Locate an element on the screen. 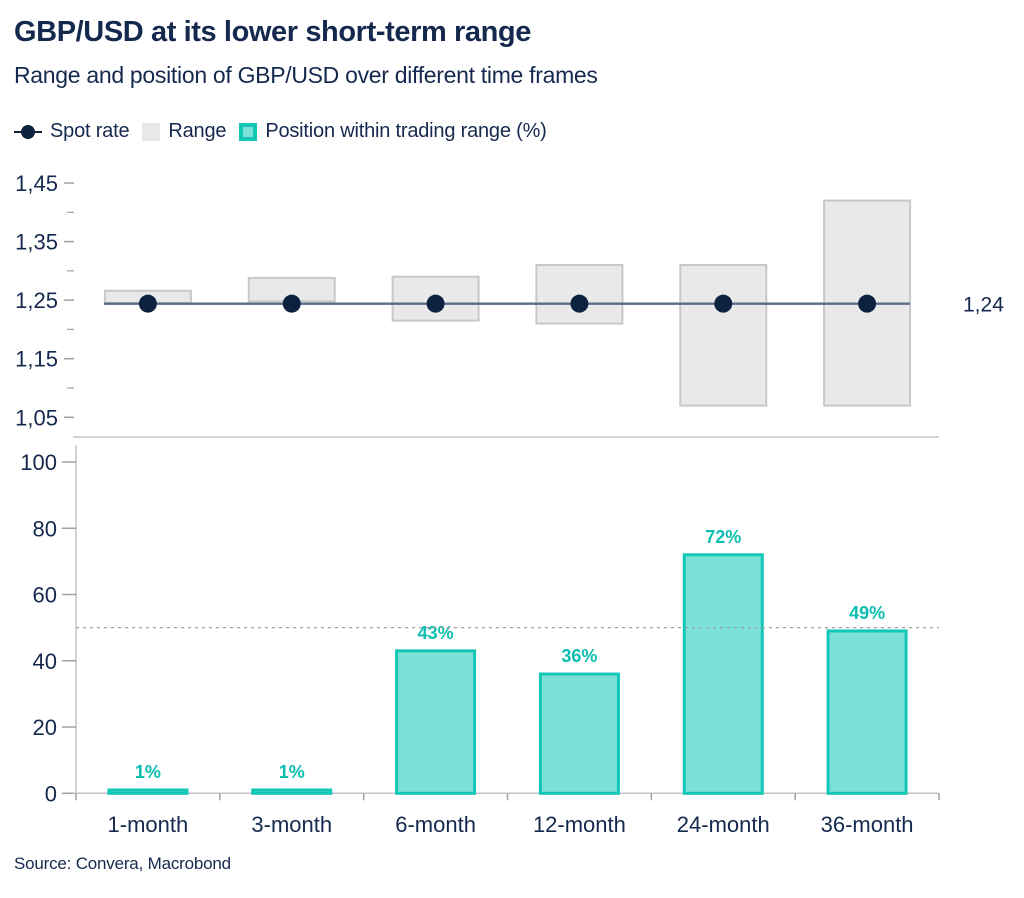 This screenshot has height=898, width=1024. position-bar-12-month is located at coordinates (579, 733).